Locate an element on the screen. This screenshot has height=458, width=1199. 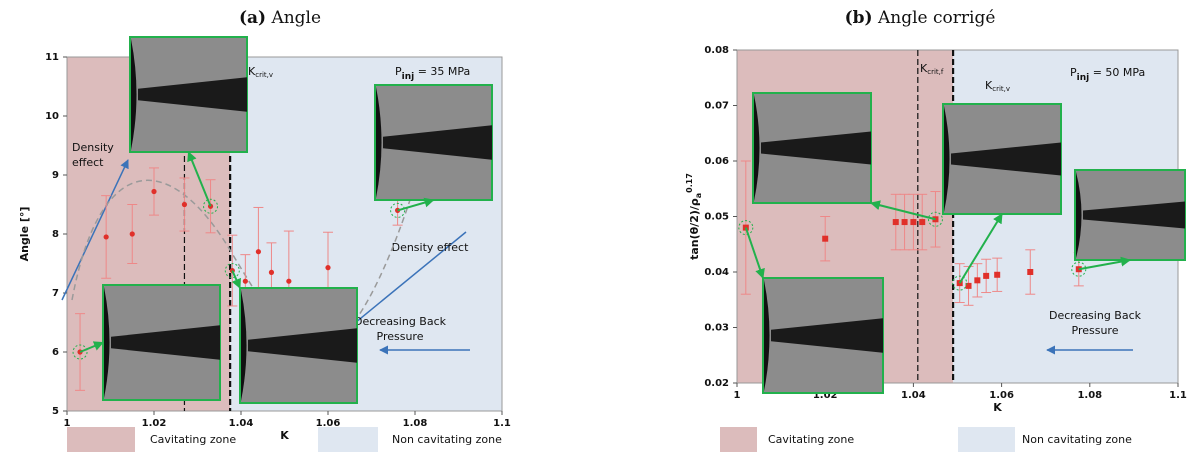
text-part: Angle corrigé is located at coordinates (936, 18).